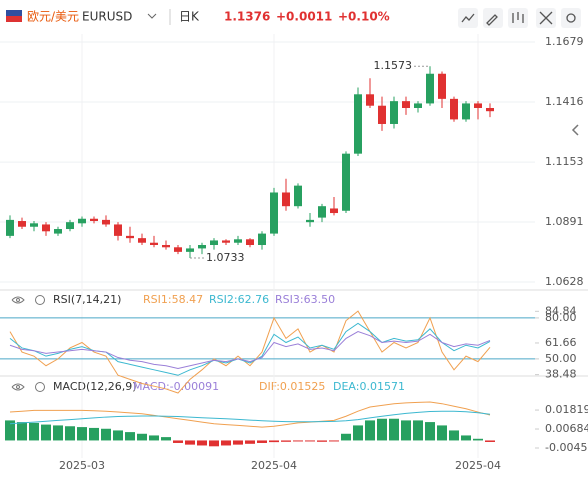 The width and height of the screenshot is (588, 483). Describe the element at coordinates (493, 18) in the screenshot. I see `draw-button` at that location.